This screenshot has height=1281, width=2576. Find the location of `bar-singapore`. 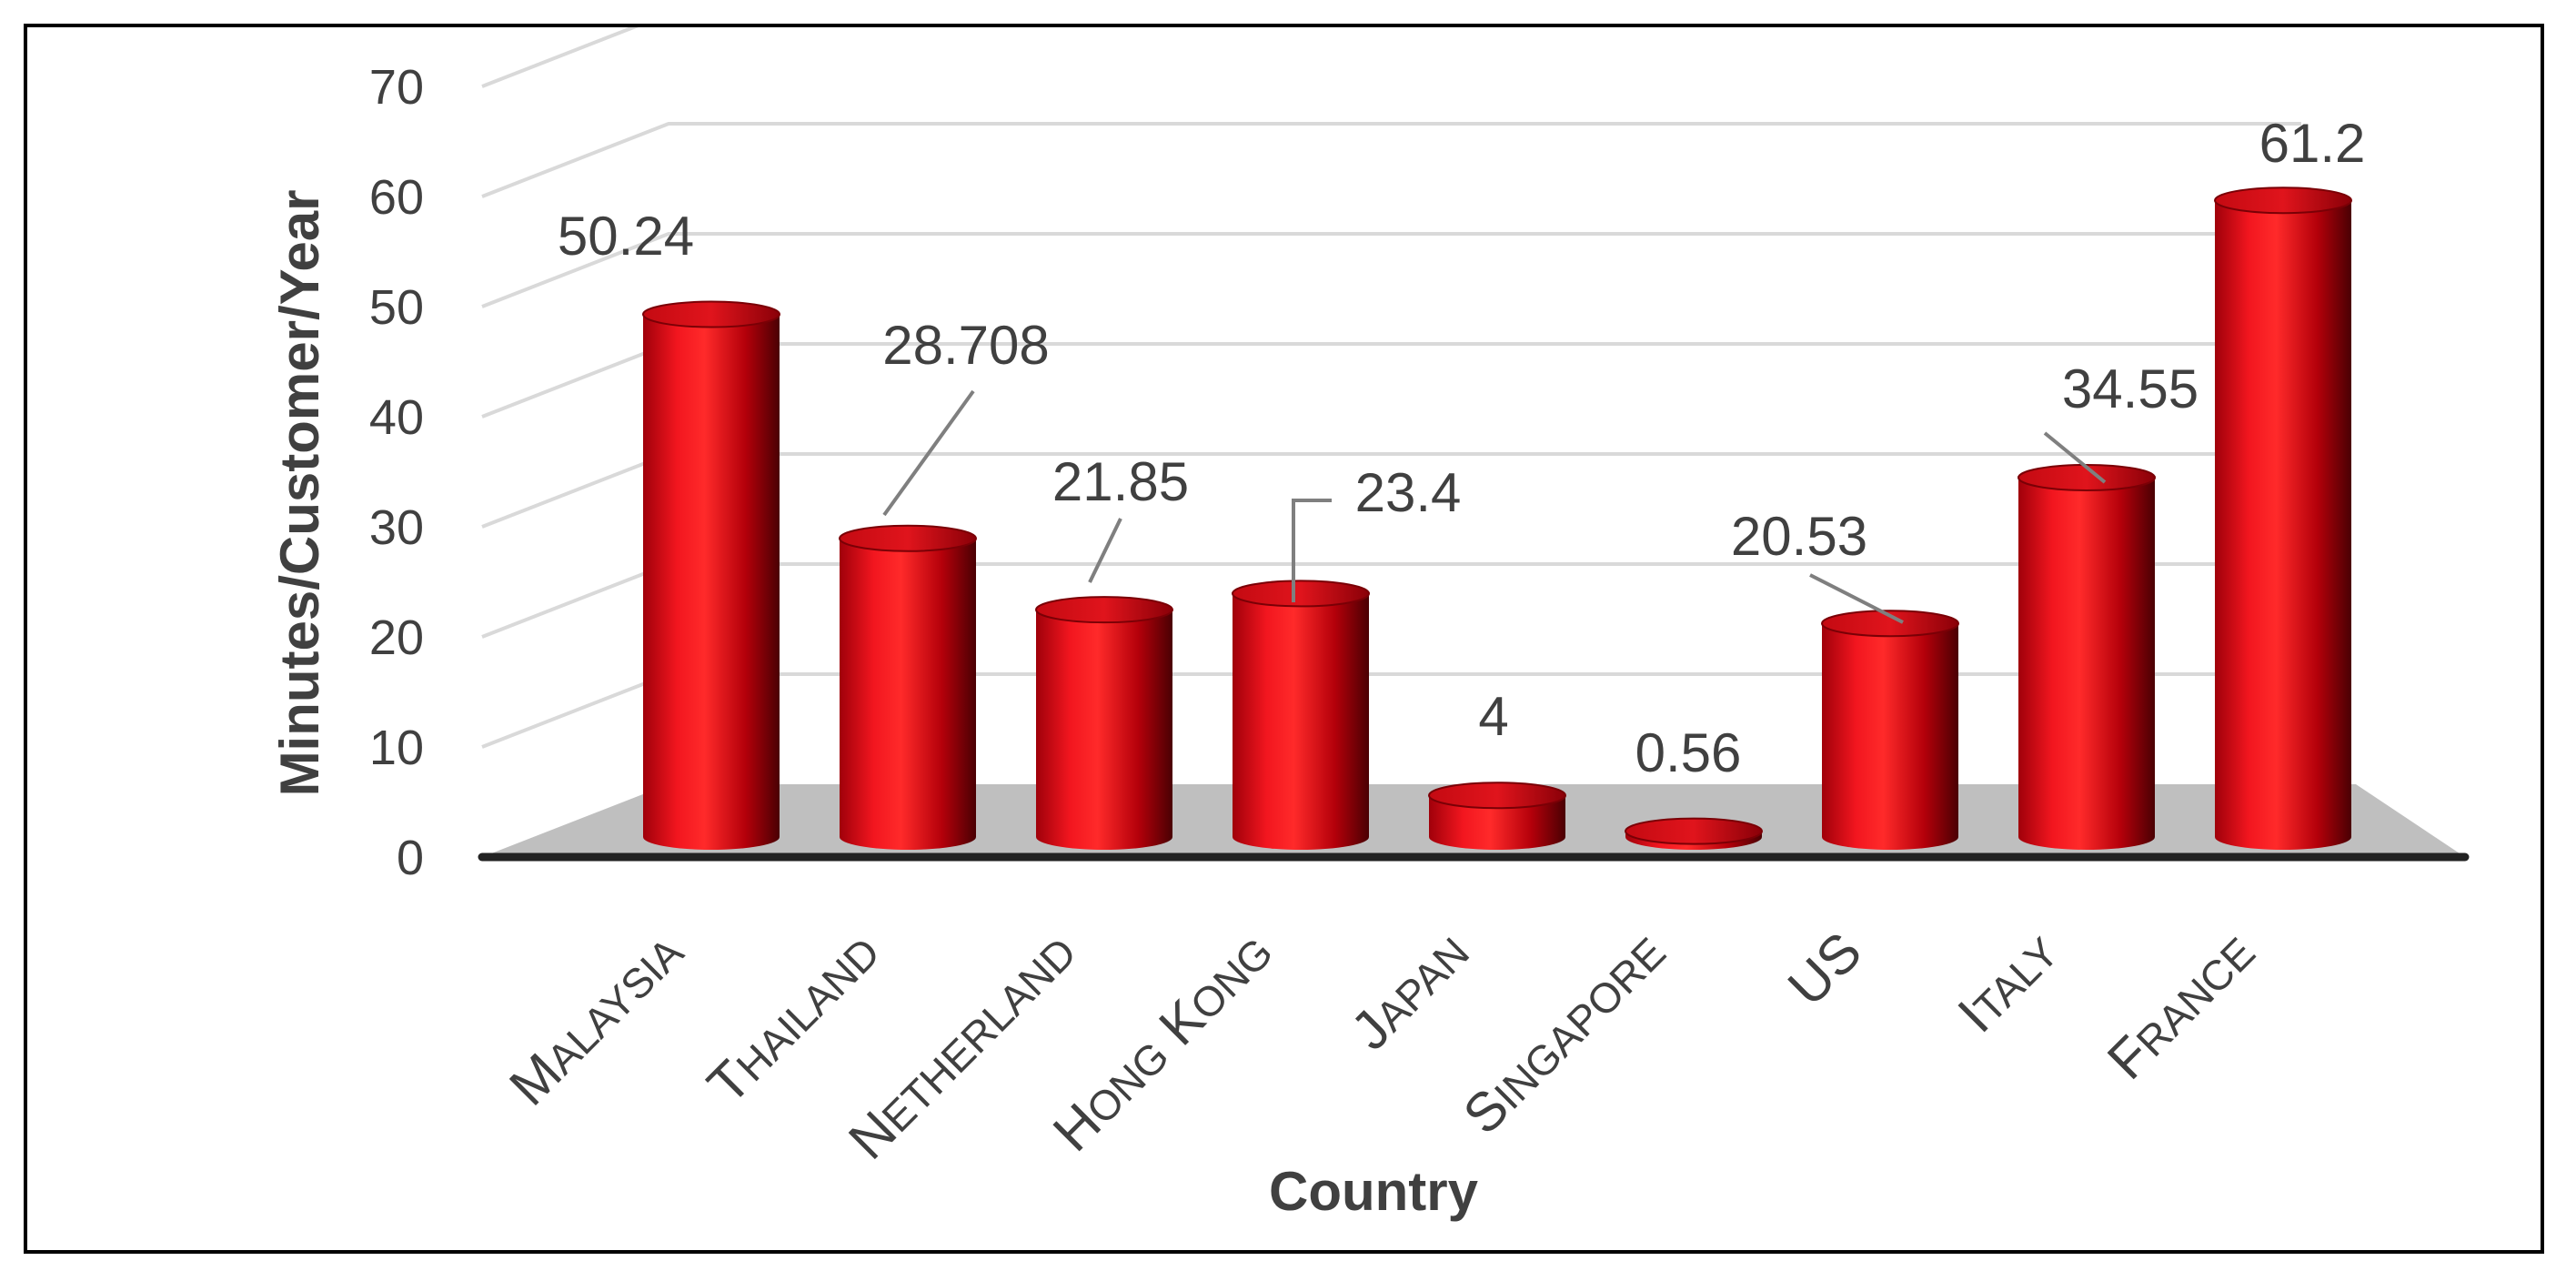

bar-singapore is located at coordinates (1694, 833).